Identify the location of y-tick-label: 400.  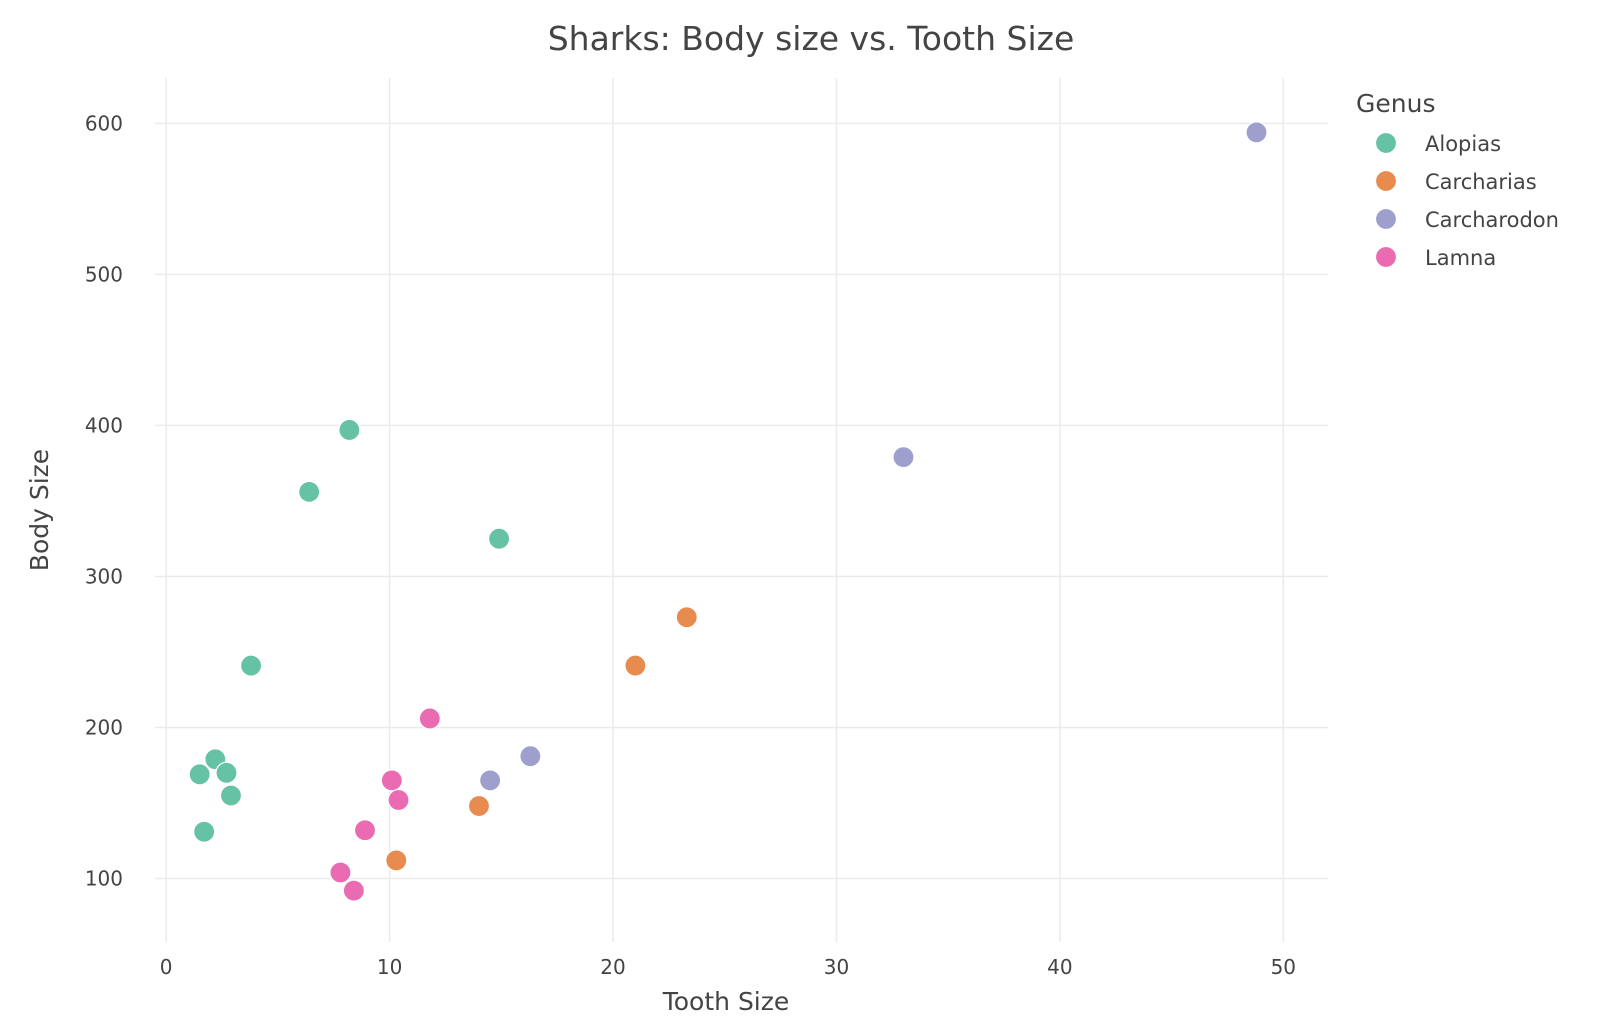
(104, 425).